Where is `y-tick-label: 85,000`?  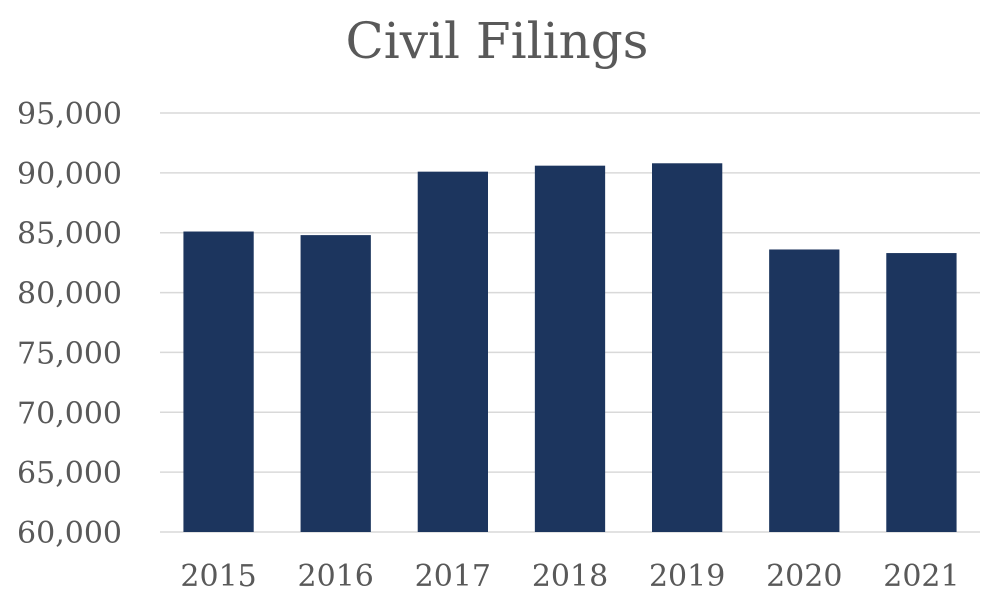
y-tick-label: 85,000 is located at coordinates (69, 234).